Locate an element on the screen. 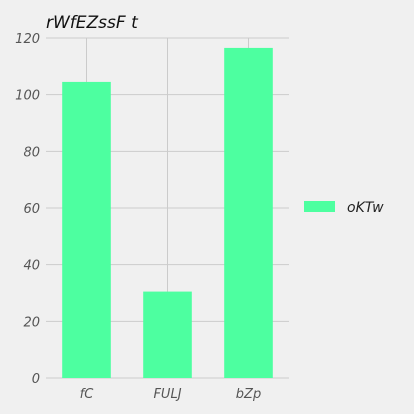 The height and width of the screenshot is (414, 414). y-tick-label: 120 is located at coordinates (27, 39).